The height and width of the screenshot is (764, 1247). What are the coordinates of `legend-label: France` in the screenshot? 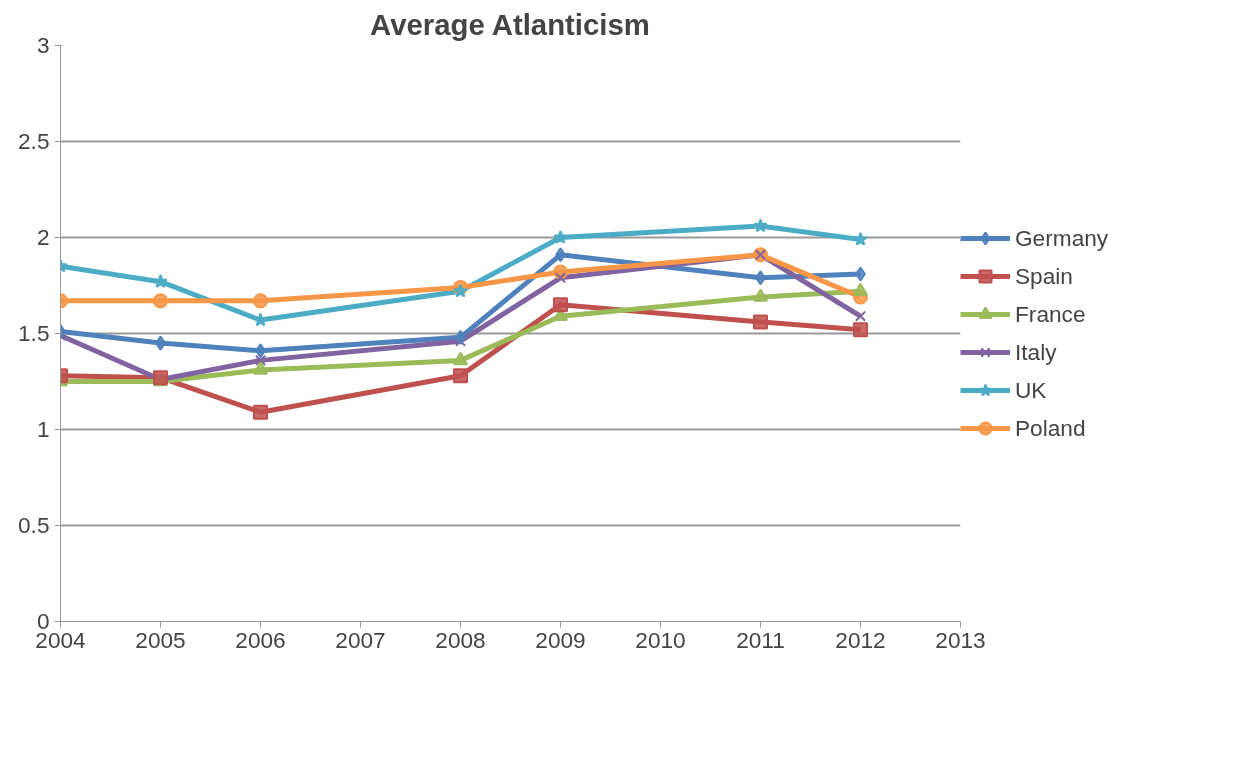 It's located at (1050, 314).